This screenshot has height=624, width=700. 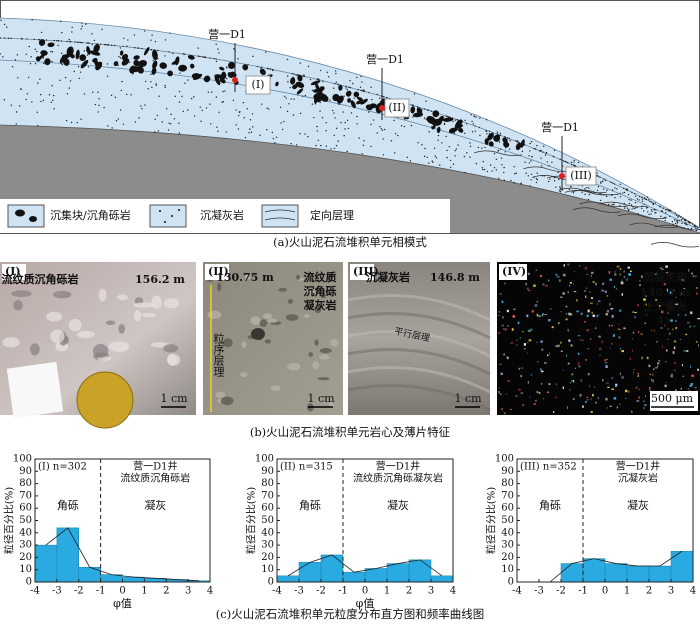 What do you see at coordinates (14, 272) in the screenshot?
I see `panel-tag-bg` at bounding box center [14, 272].